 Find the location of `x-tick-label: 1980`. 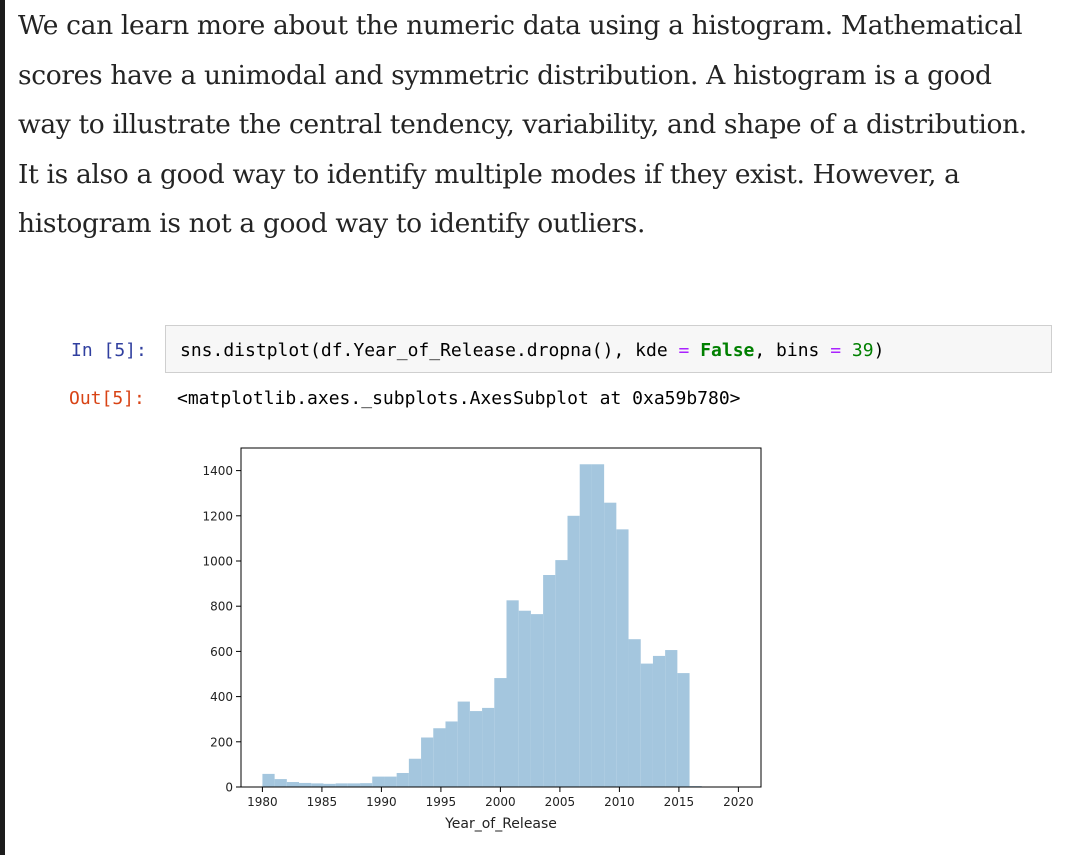

x-tick-label: 1980 is located at coordinates (262, 802).